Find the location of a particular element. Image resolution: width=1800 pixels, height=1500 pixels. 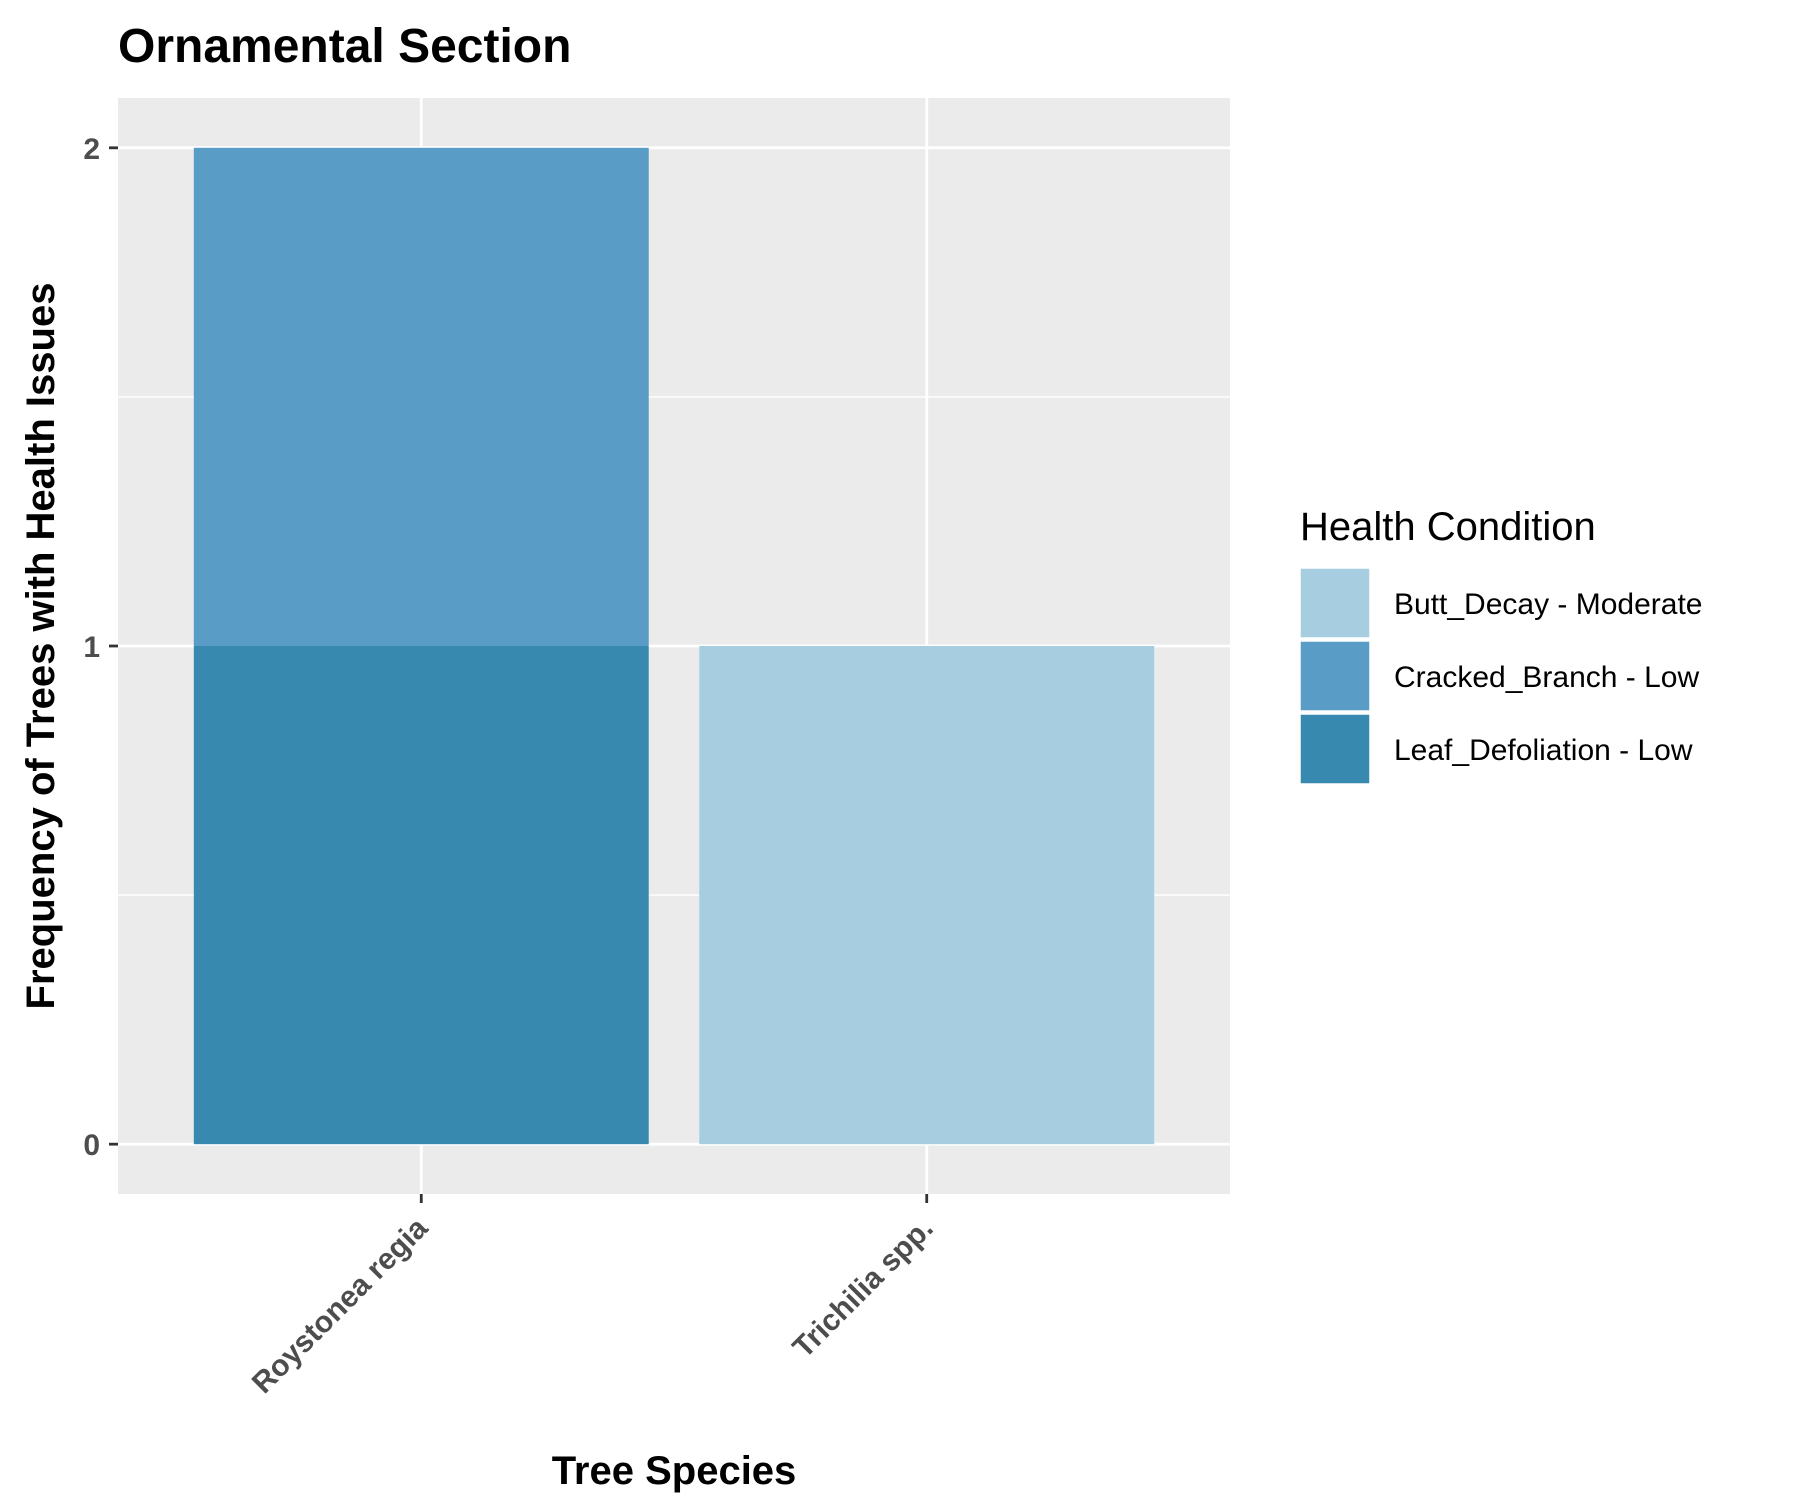

x-tick-label: Roystonea regia is located at coordinates (340, 1305).